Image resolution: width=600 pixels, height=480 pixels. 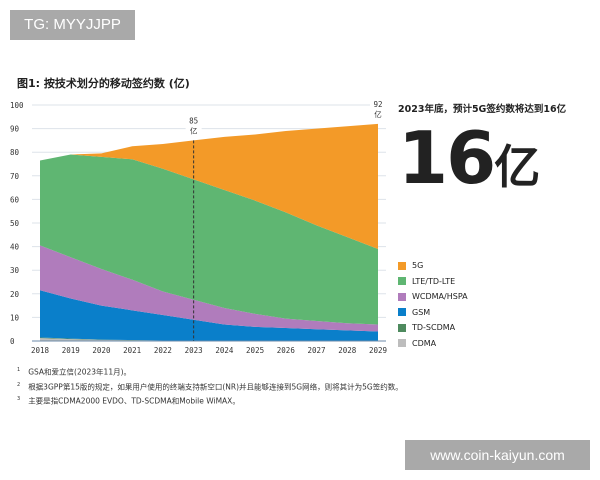 I want to click on y-tick-label: 60, so click(x=15, y=199).